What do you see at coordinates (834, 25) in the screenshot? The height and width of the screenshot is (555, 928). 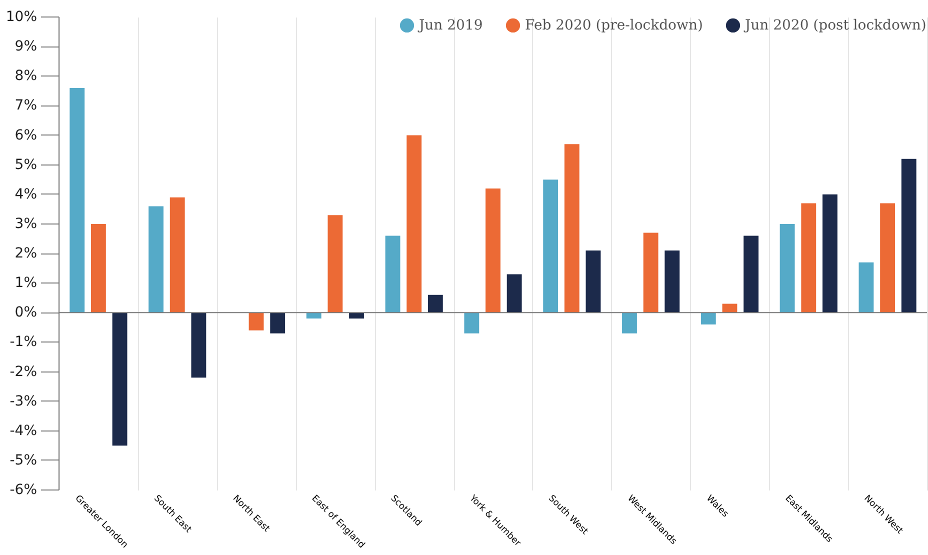 I see `legend-label: Jun 2020 (post lockdown)` at bounding box center [834, 25].